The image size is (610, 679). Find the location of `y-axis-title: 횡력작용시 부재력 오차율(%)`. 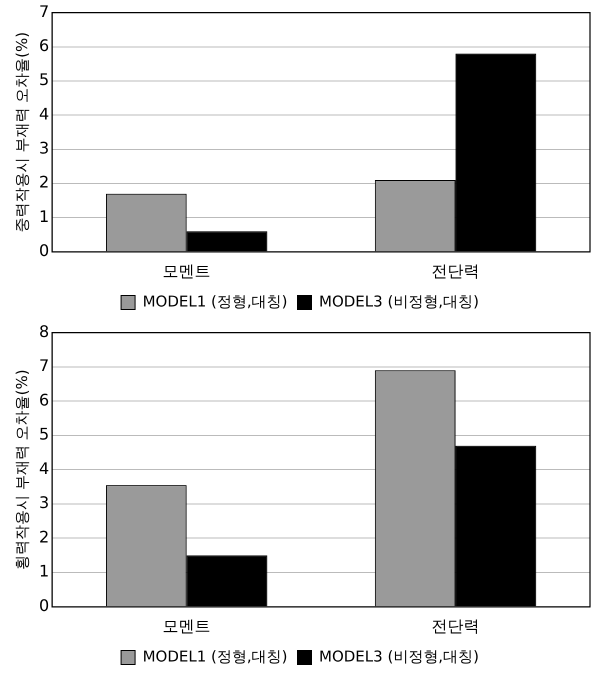

y-axis-title: 횡력작용시 부재력 오차율(%) is located at coordinates (21, 469).